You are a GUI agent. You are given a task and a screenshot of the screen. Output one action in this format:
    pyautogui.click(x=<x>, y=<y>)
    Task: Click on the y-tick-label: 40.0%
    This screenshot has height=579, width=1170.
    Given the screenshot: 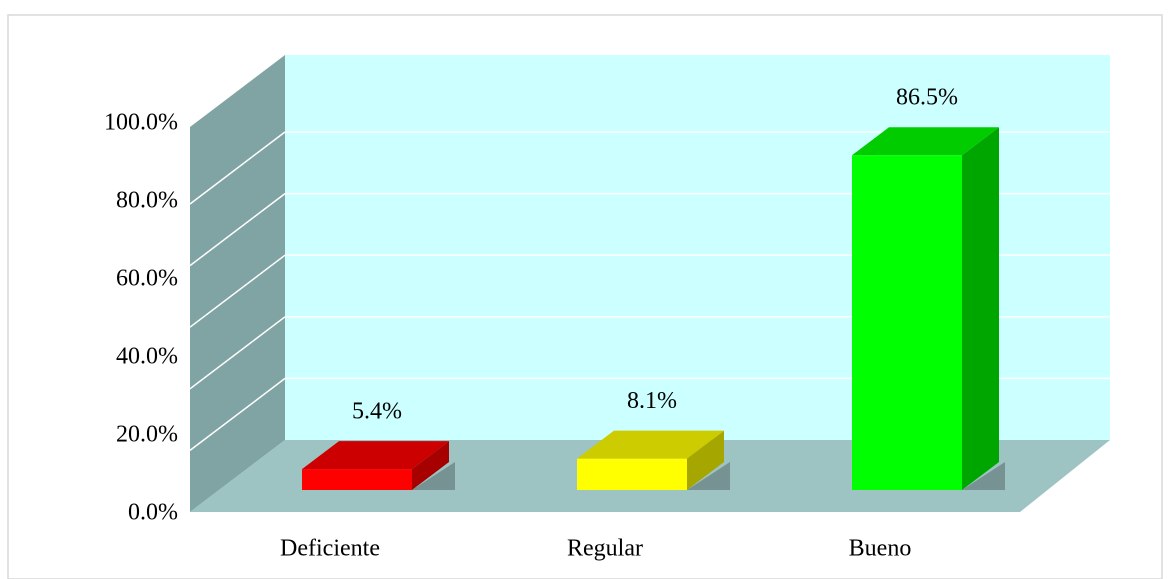 What is the action you would take?
    pyautogui.click(x=147, y=357)
    